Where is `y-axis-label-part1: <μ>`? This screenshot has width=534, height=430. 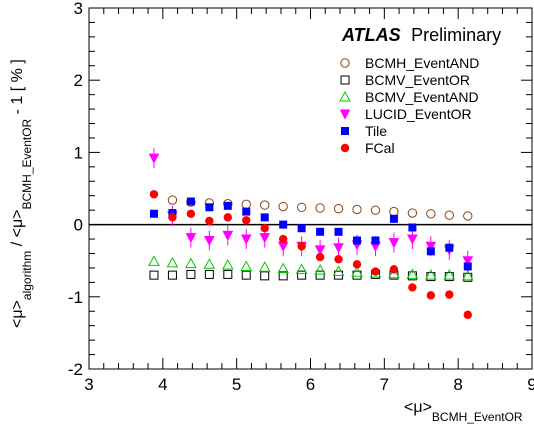
y-axis-label-part1: <μ> is located at coordinates (17, 314).